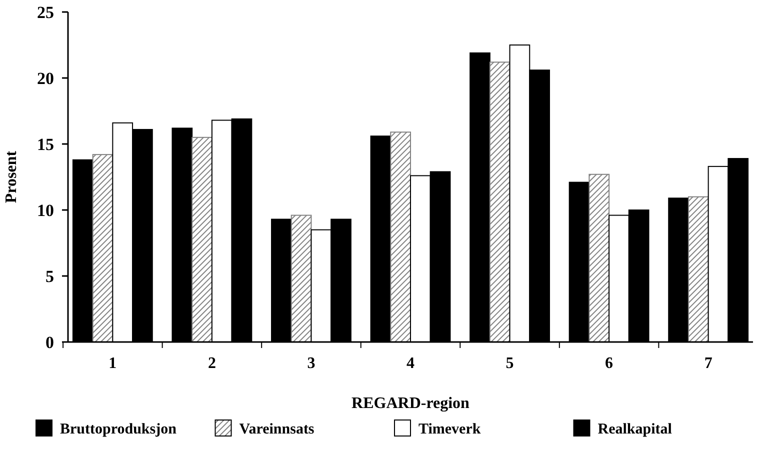  I want to click on legend-label: Bruttoproduksjon, so click(119, 429).